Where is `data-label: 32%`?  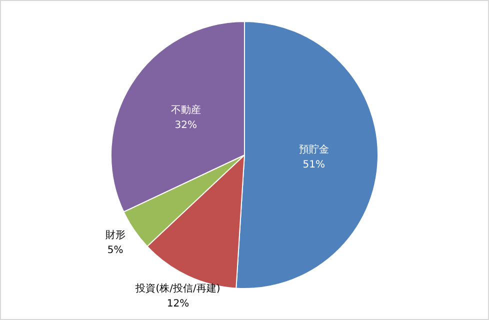
data-label: 32% is located at coordinates (186, 125).